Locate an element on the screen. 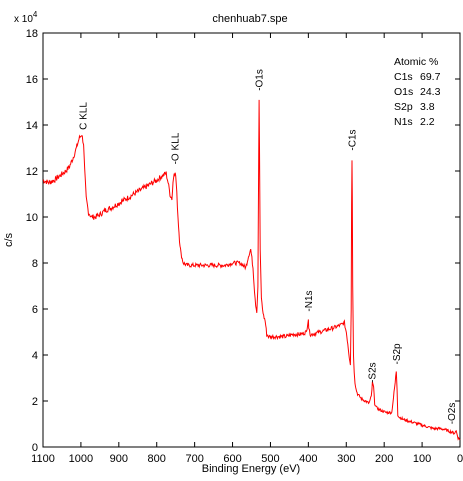  chart-title: chenhuab7.spe is located at coordinates (249, 19).